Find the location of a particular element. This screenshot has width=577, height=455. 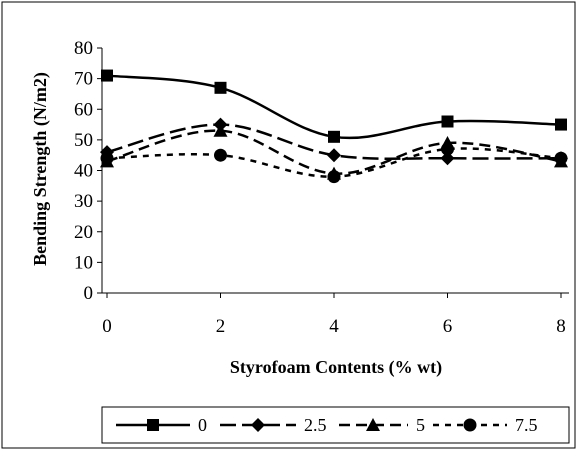

legend-label-3: 7.5 is located at coordinates (526, 425).